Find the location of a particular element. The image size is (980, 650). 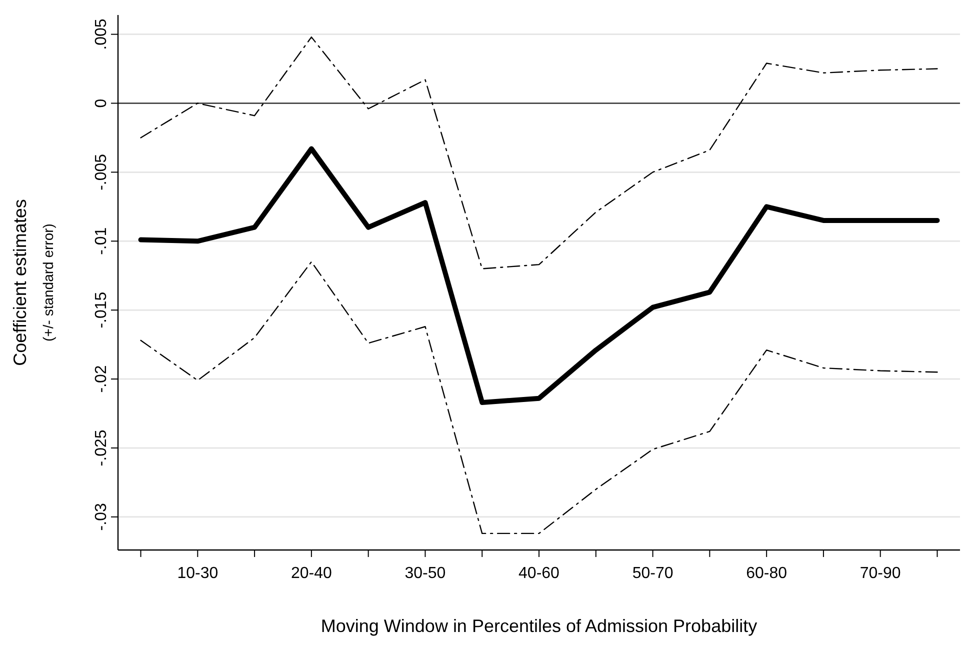

x-tick-label: 70-90 is located at coordinates (880, 573).